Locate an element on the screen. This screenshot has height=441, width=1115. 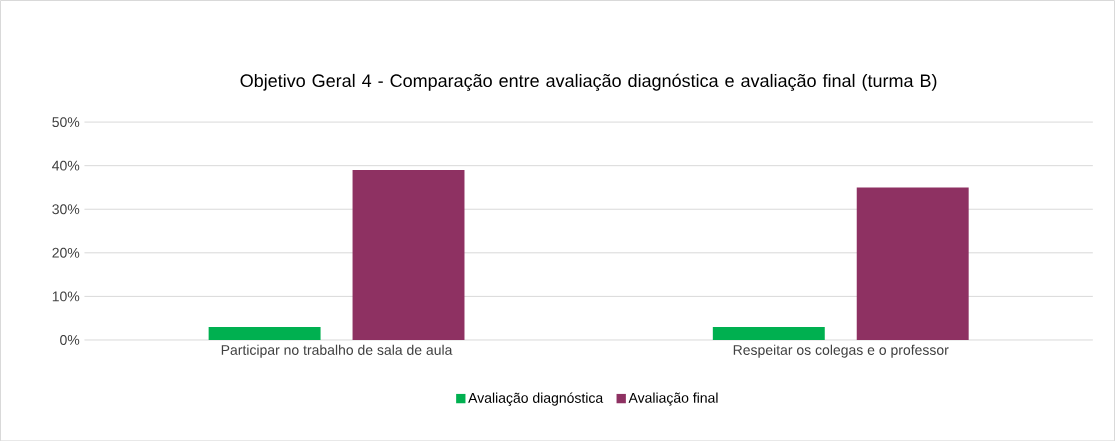
x-tick-label: Participar no trabalho de sala de aula is located at coordinates (337, 351).